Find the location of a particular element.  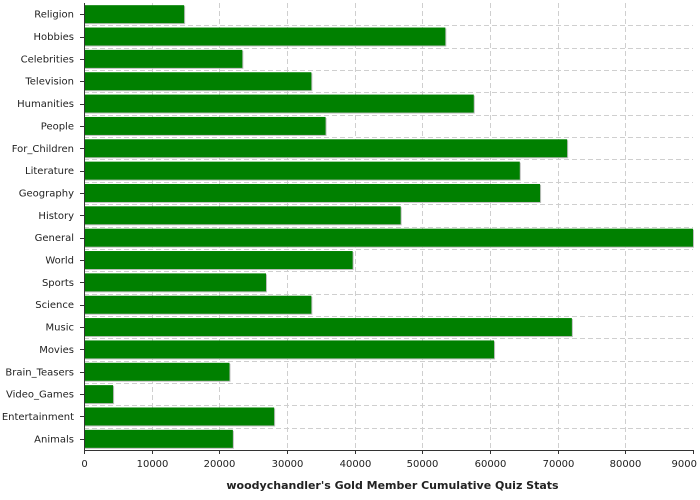

x-tick-label: 40000 is located at coordinates (356, 464).